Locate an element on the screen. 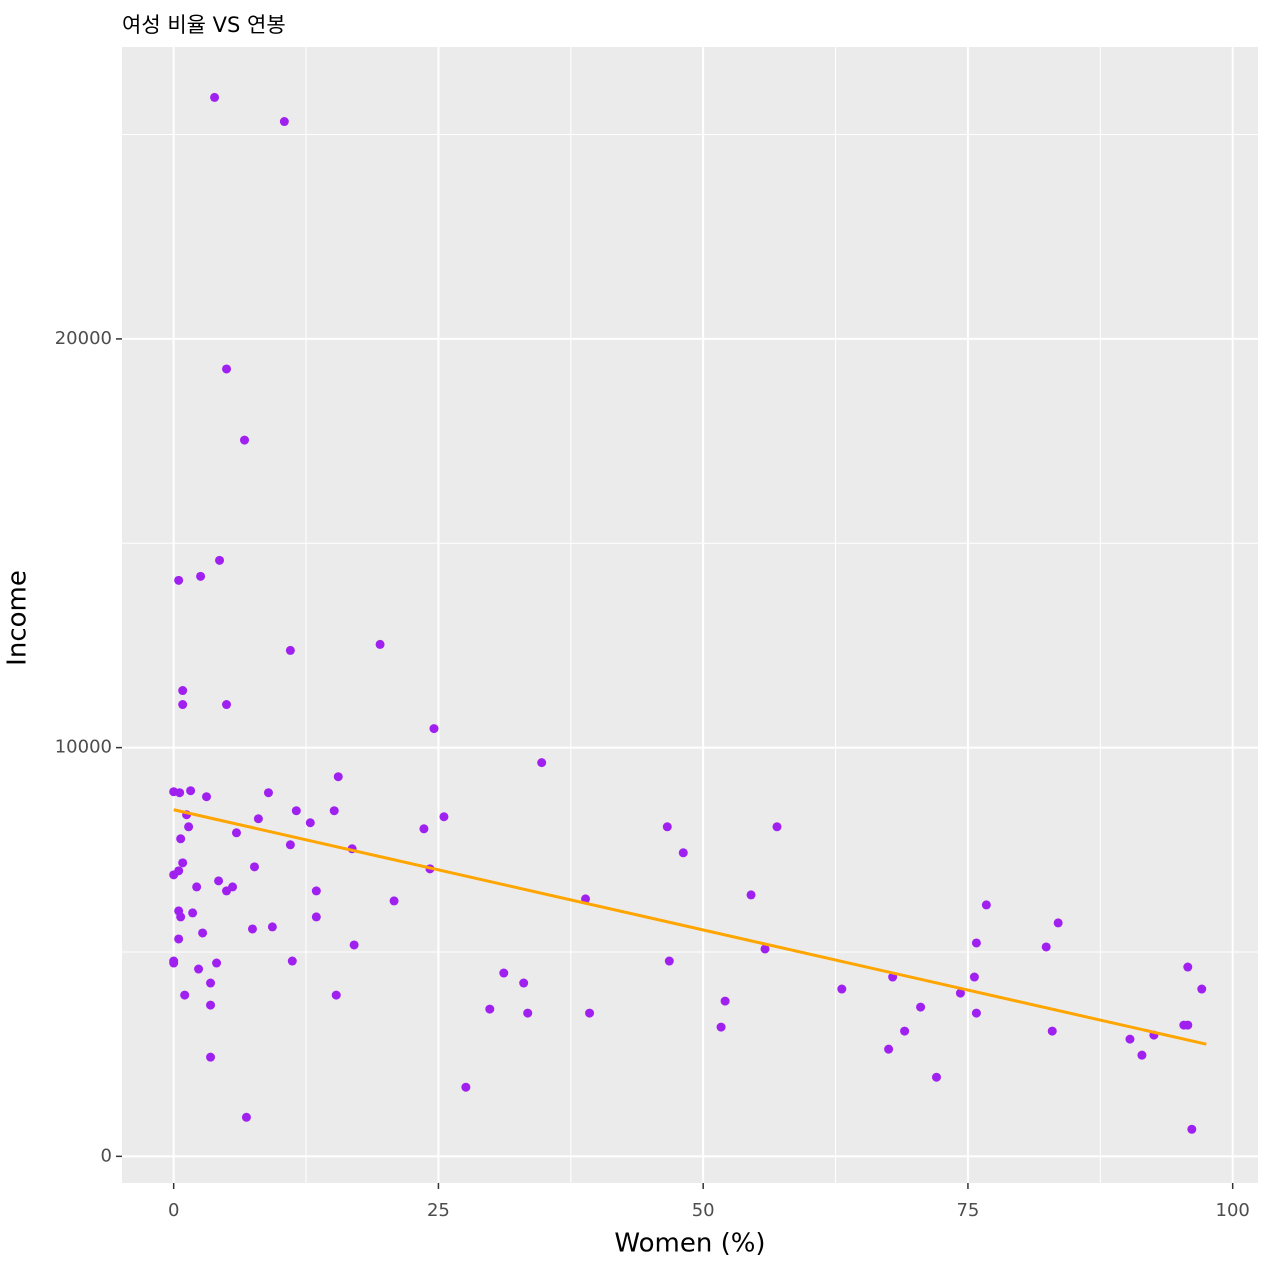 The width and height of the screenshot is (1267, 1265). y-axis-title: Income is located at coordinates (18, 618).